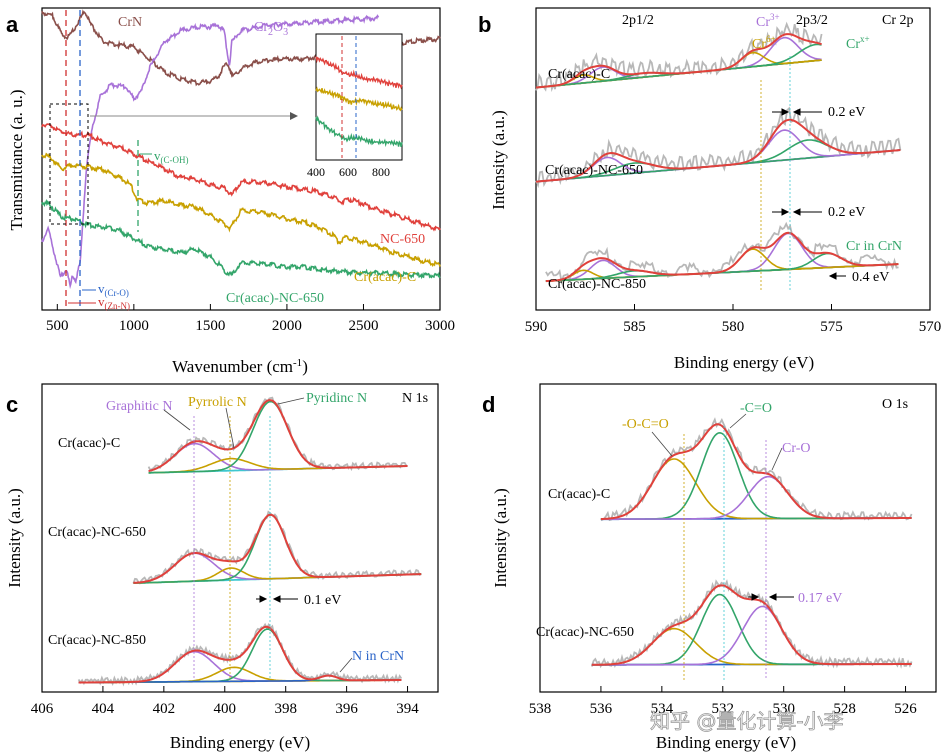 The height and width of the screenshot is (756, 944). Describe the element at coordinates (662, 709) in the screenshot. I see `d-tick-label-2: 534` at that location.